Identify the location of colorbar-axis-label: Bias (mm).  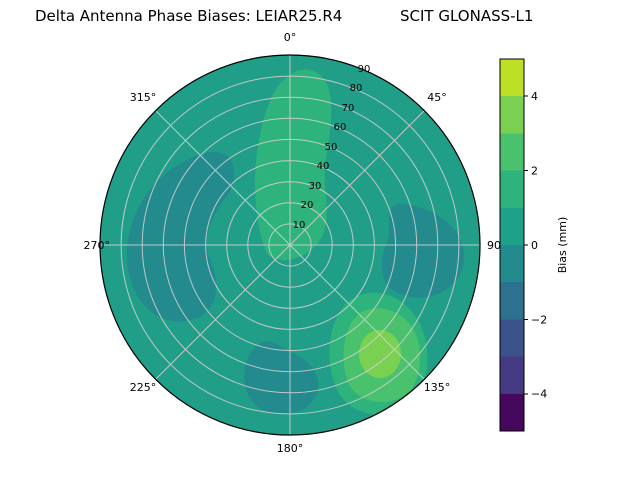
(562, 245).